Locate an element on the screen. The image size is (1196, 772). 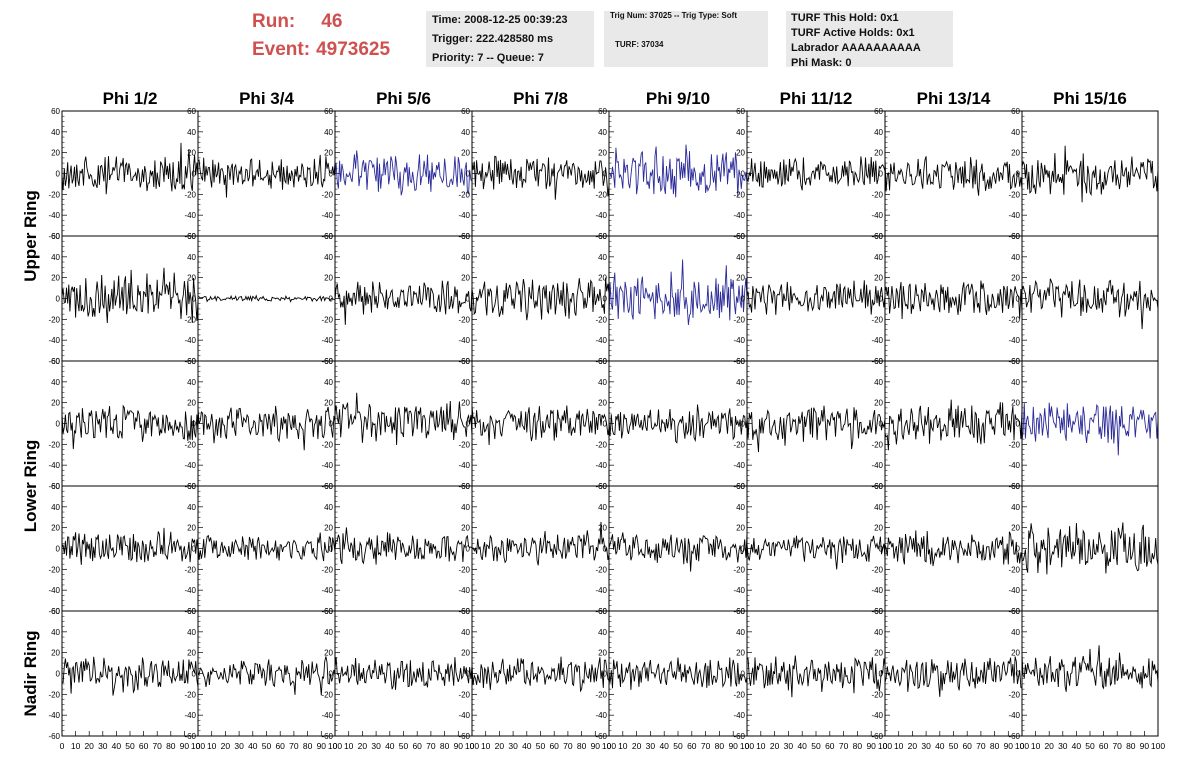
run-number: 46 is located at coordinates (332, 21).